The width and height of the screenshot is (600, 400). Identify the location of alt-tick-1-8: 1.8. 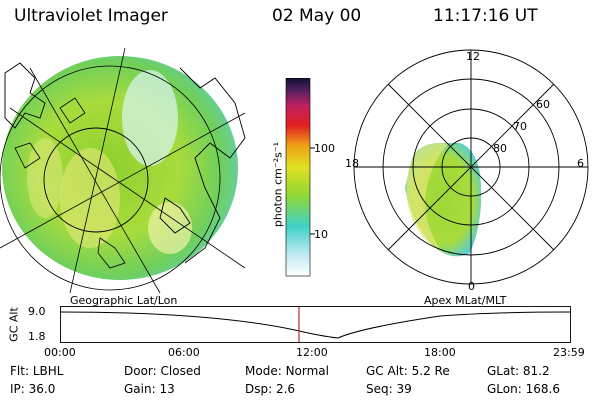
(37, 336).